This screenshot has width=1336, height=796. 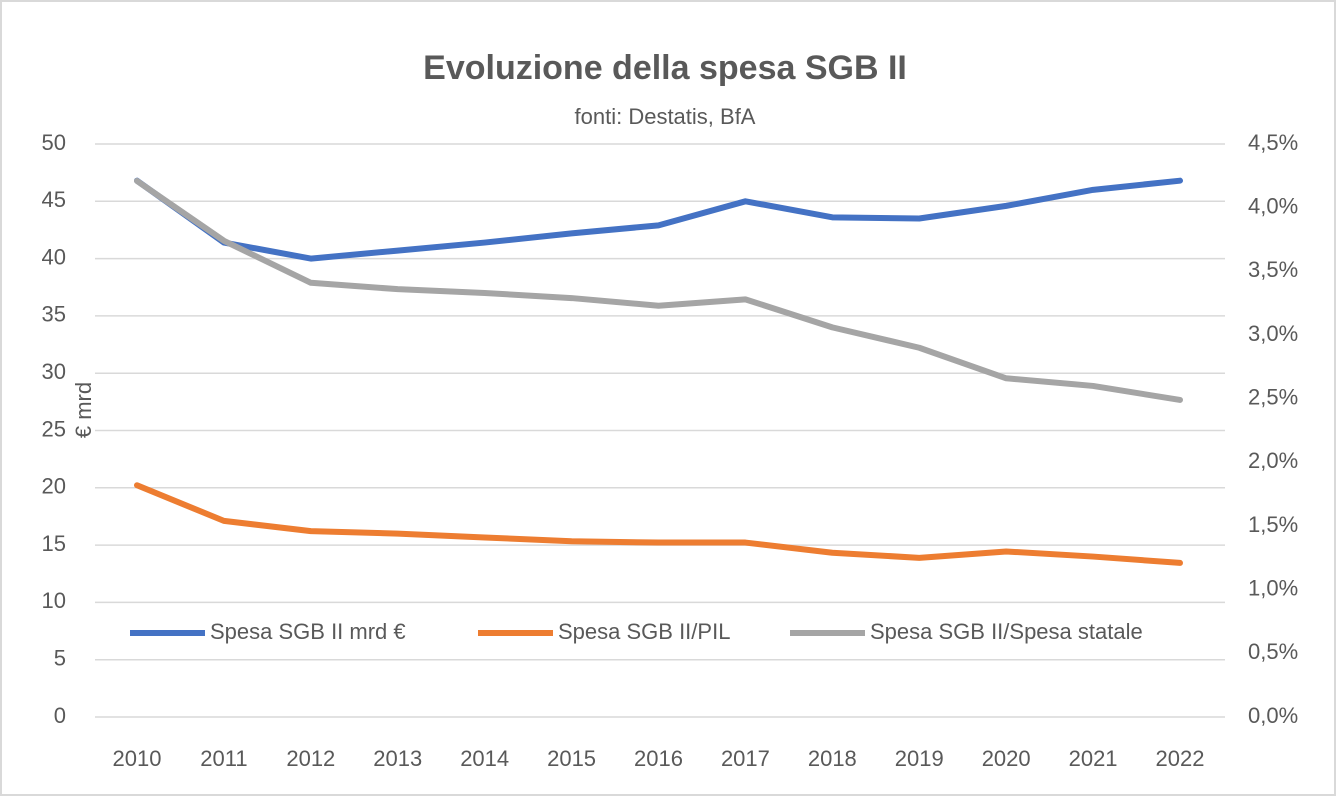 I want to click on chart-title: Evoluzione della spesa SGB II, so click(x=665, y=68).